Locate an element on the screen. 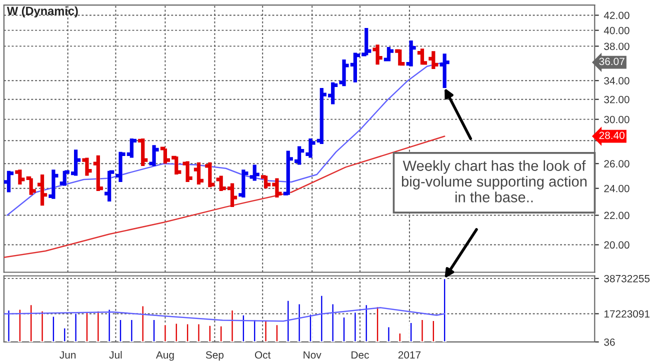 This screenshot has width=660, height=363. line-series is located at coordinates (225, 314).